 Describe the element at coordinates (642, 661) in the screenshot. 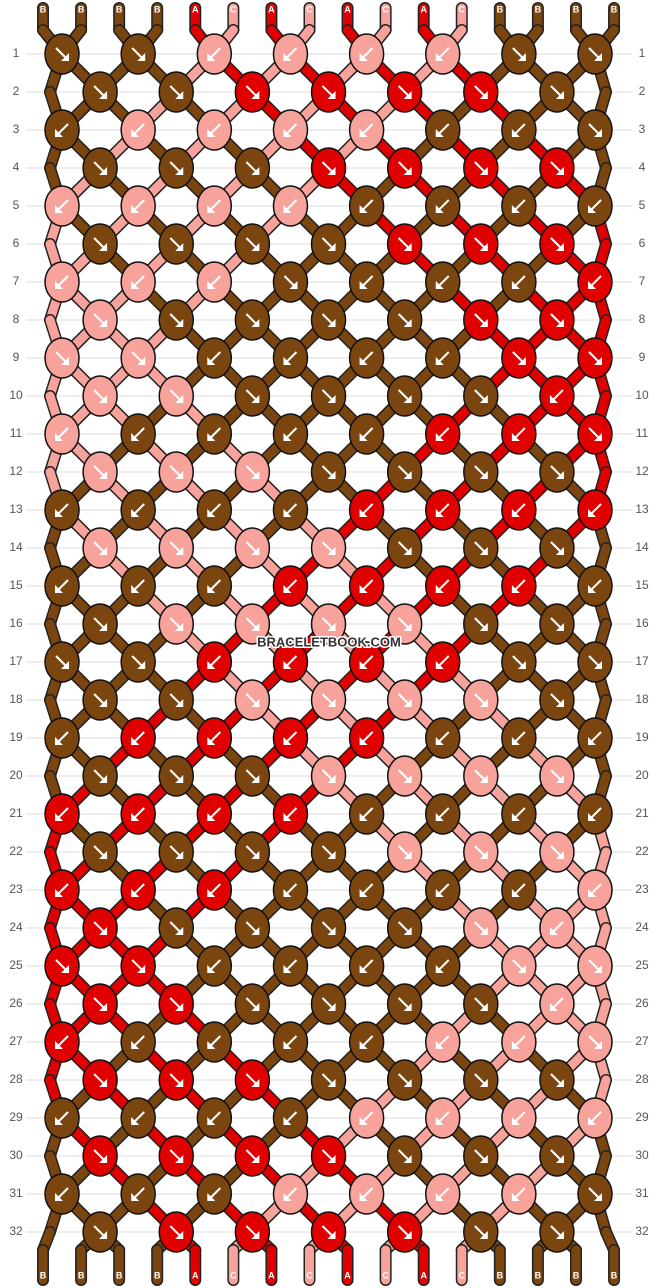

I see `row-number: 17` at that location.